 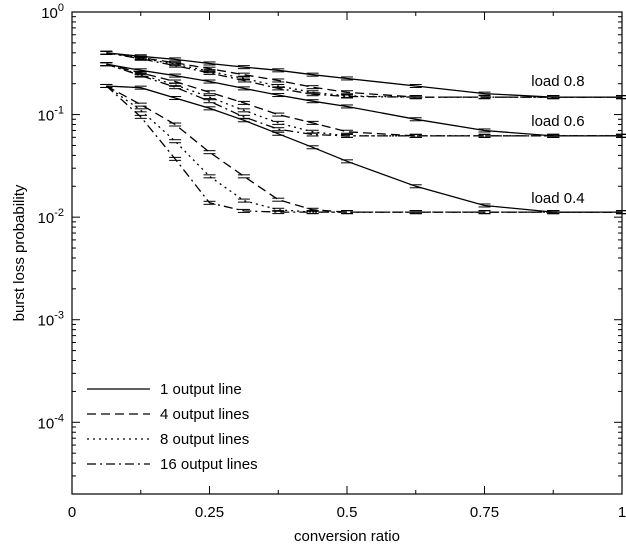 What do you see at coordinates (204, 439) in the screenshot?
I see `legend-label: 8 output lines` at bounding box center [204, 439].